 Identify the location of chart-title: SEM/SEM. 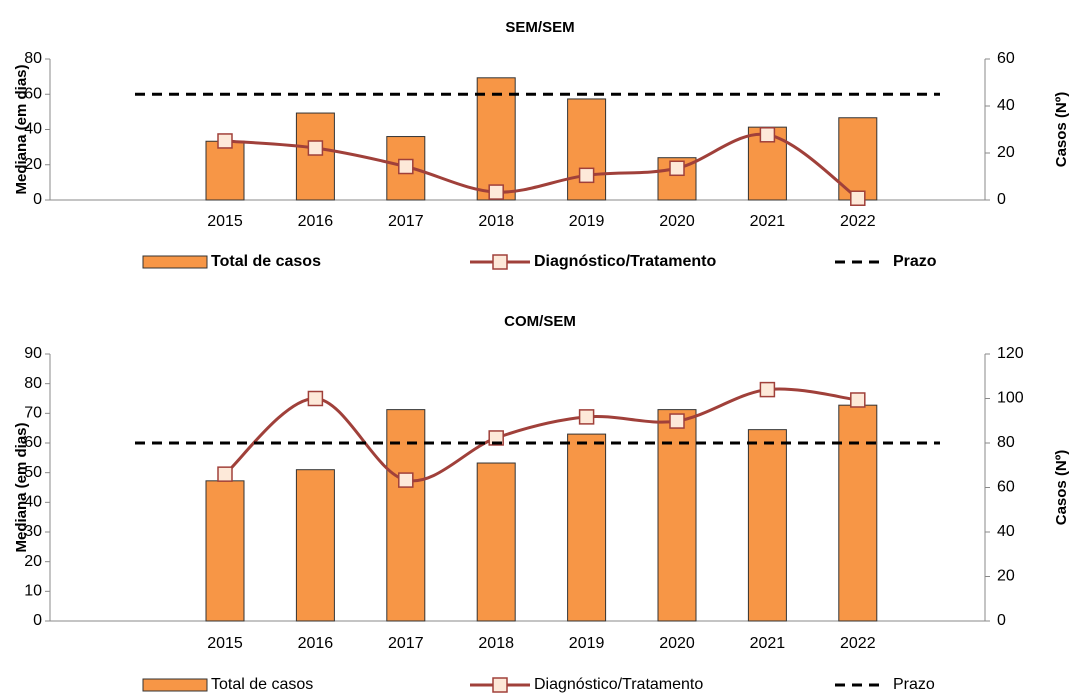
(539, 27).